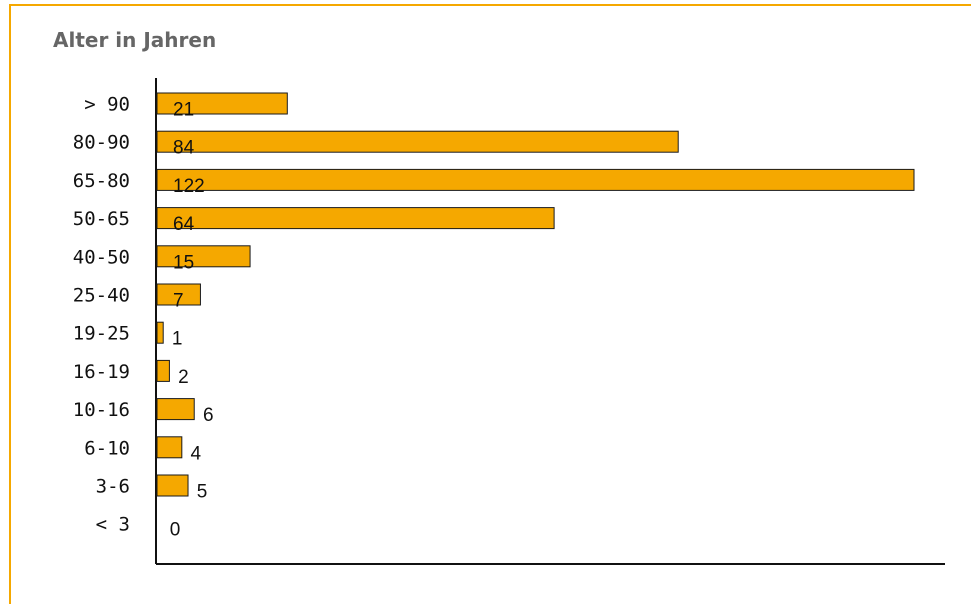 This screenshot has height=604, width=971. I want to click on value-label: 122, so click(189, 186).